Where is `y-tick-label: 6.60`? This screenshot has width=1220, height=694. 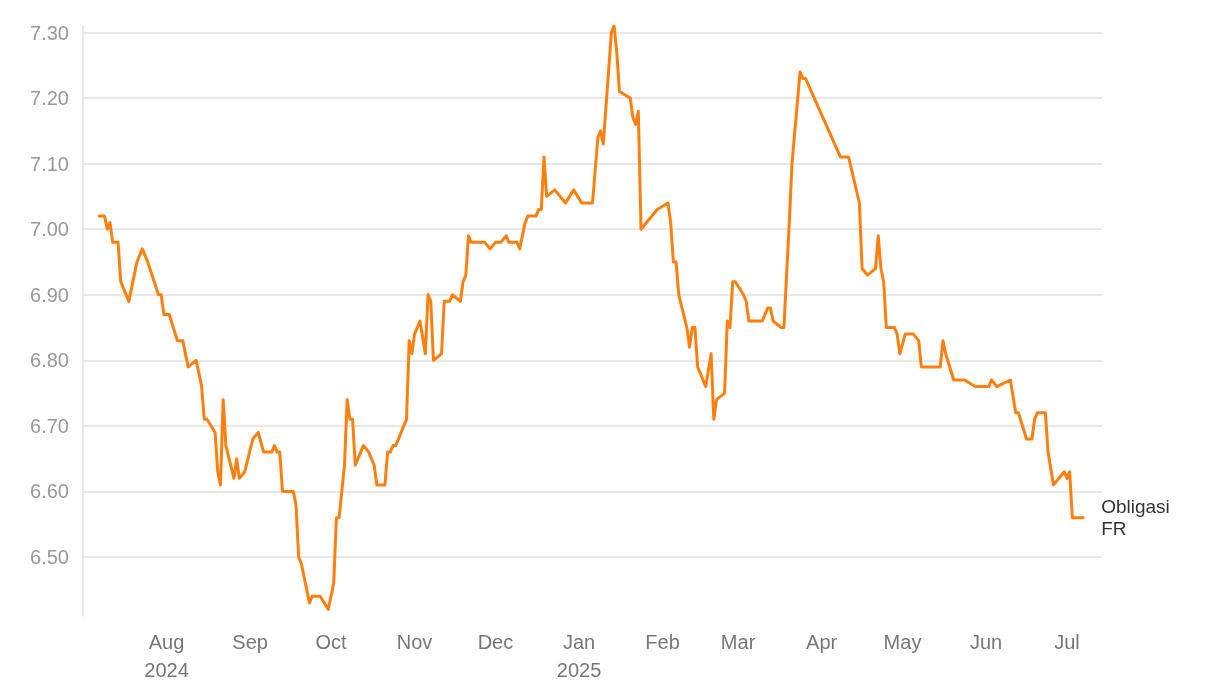
y-tick-label: 6.60 is located at coordinates (49, 491).